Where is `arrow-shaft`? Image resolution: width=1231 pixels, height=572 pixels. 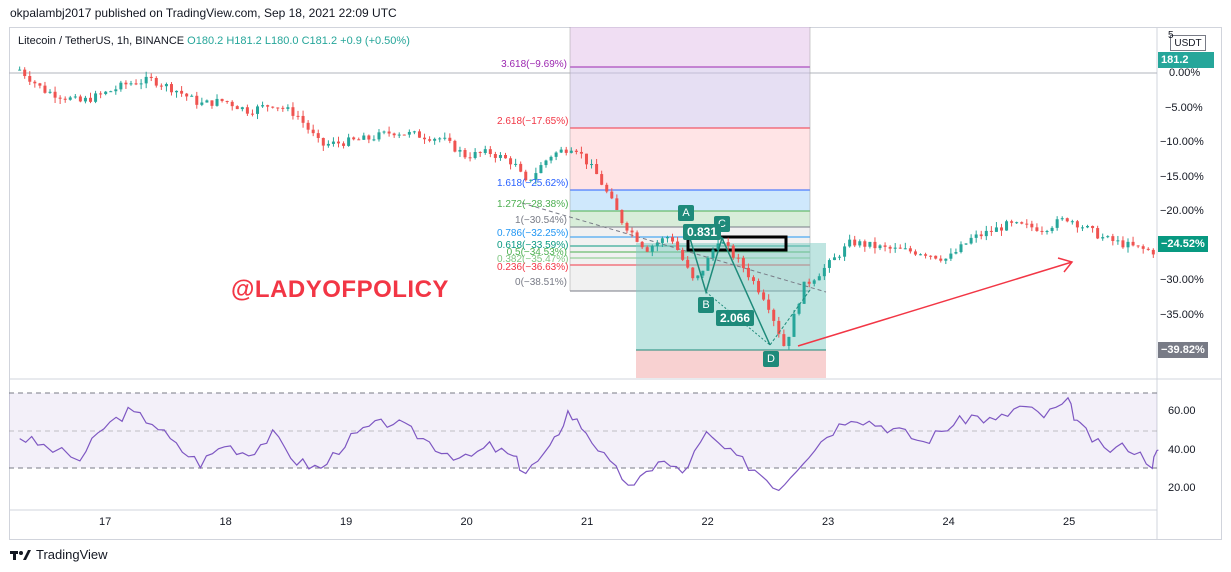 arrow-shaft is located at coordinates (935, 304).